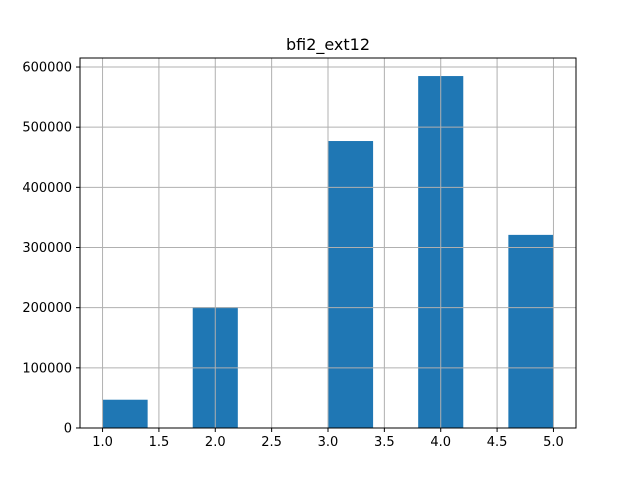  Describe the element at coordinates (68, 429) in the screenshot. I see `y-tick-label: 0` at that location.